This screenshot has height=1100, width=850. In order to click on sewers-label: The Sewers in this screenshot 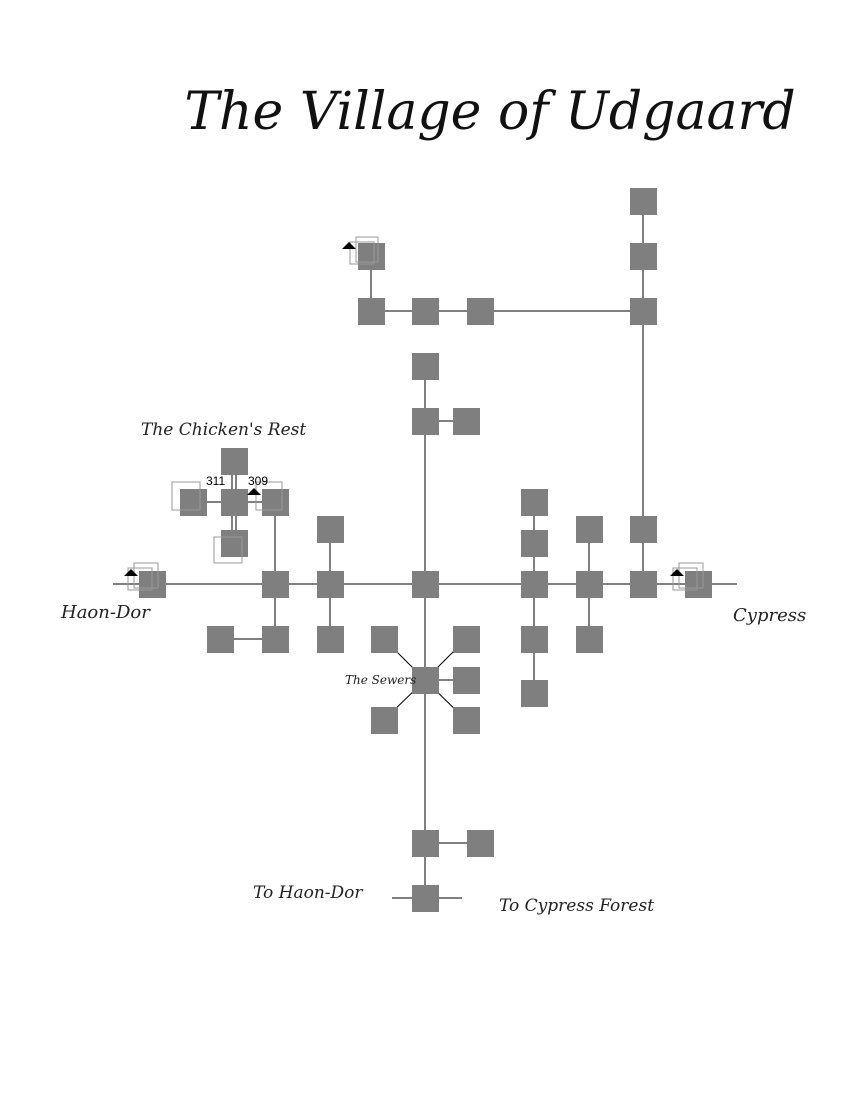, I will do `click(380, 680)`.